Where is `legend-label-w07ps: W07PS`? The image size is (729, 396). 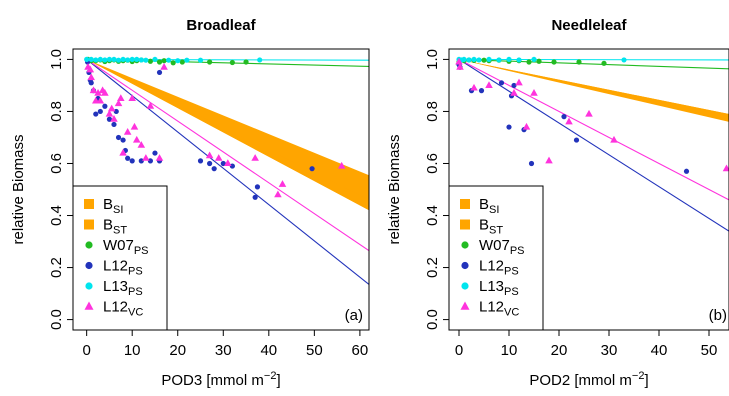 legend-label-w07ps: W07PS is located at coordinates (126, 247).